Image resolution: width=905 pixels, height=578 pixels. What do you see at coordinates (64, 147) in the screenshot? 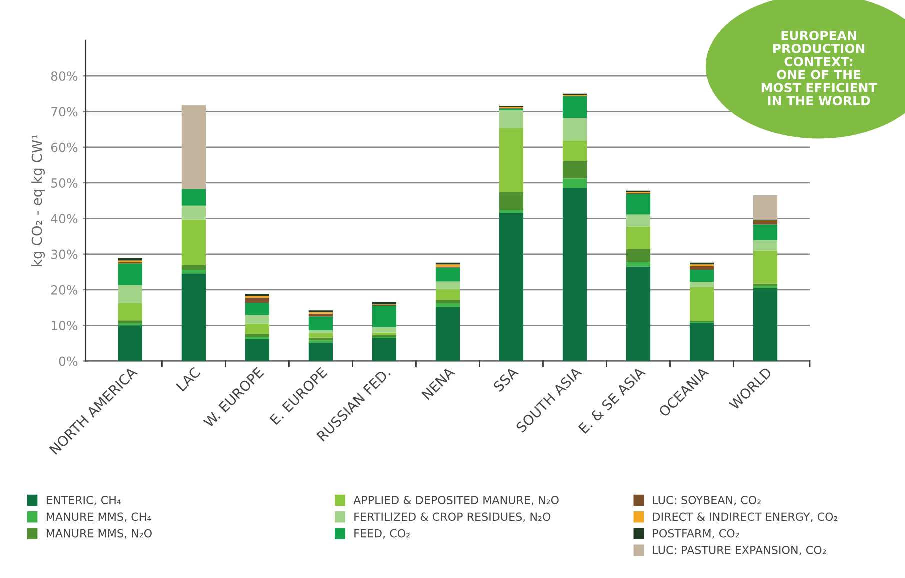
I see `y-tick-label: 60%` at bounding box center [64, 147].